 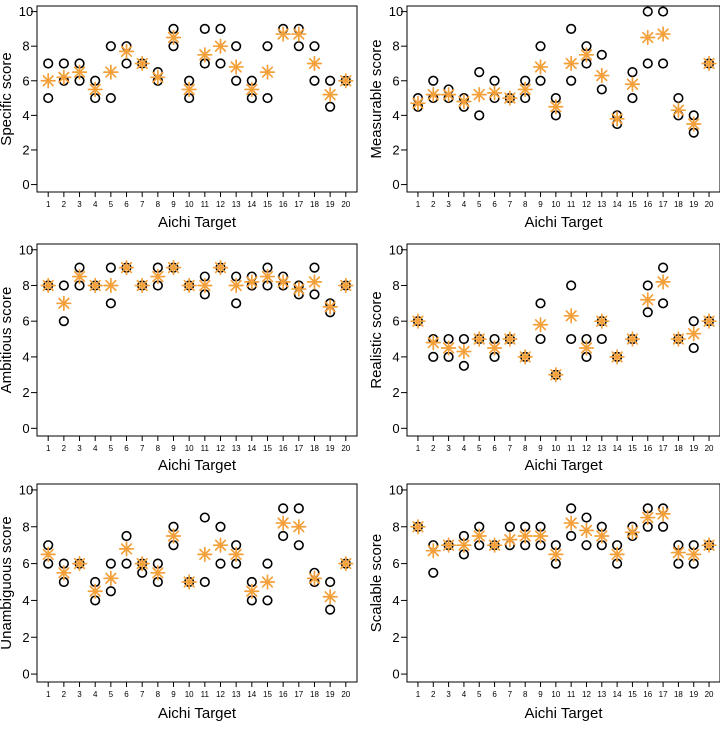 What do you see at coordinates (7, 582) in the screenshot?
I see `y-axis-title: Unambiguous score` at bounding box center [7, 582].